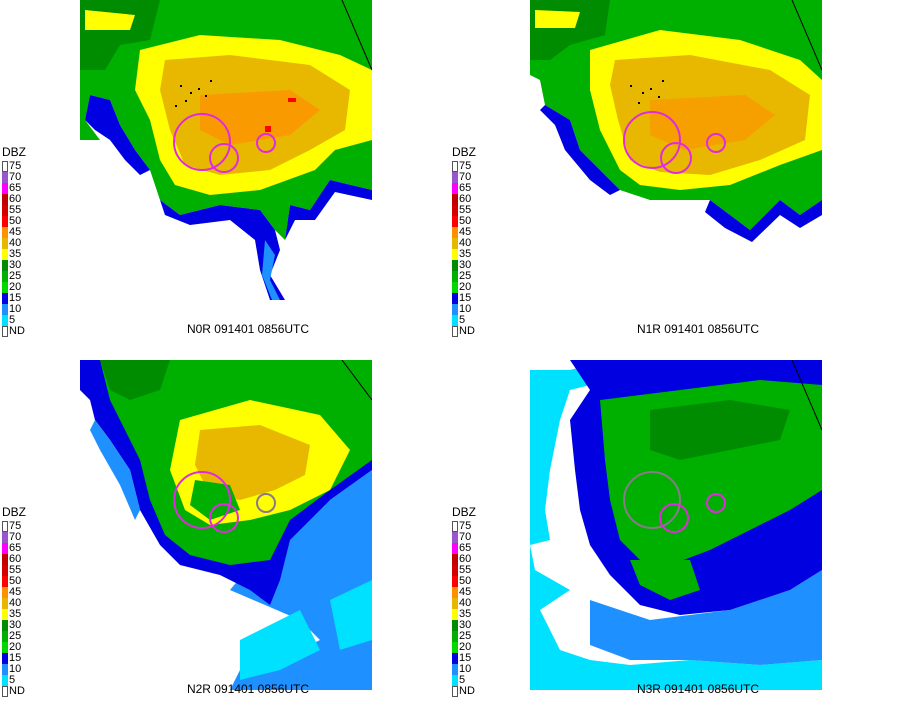 This screenshot has height=720, width=900. What do you see at coordinates (465, 559) in the screenshot?
I see `legend-label: 60` at bounding box center [465, 559].